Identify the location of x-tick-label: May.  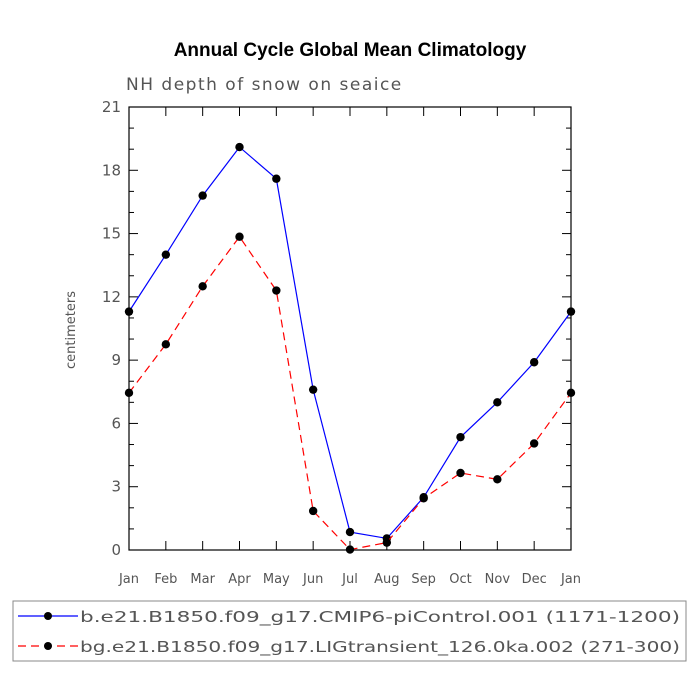
(276, 579).